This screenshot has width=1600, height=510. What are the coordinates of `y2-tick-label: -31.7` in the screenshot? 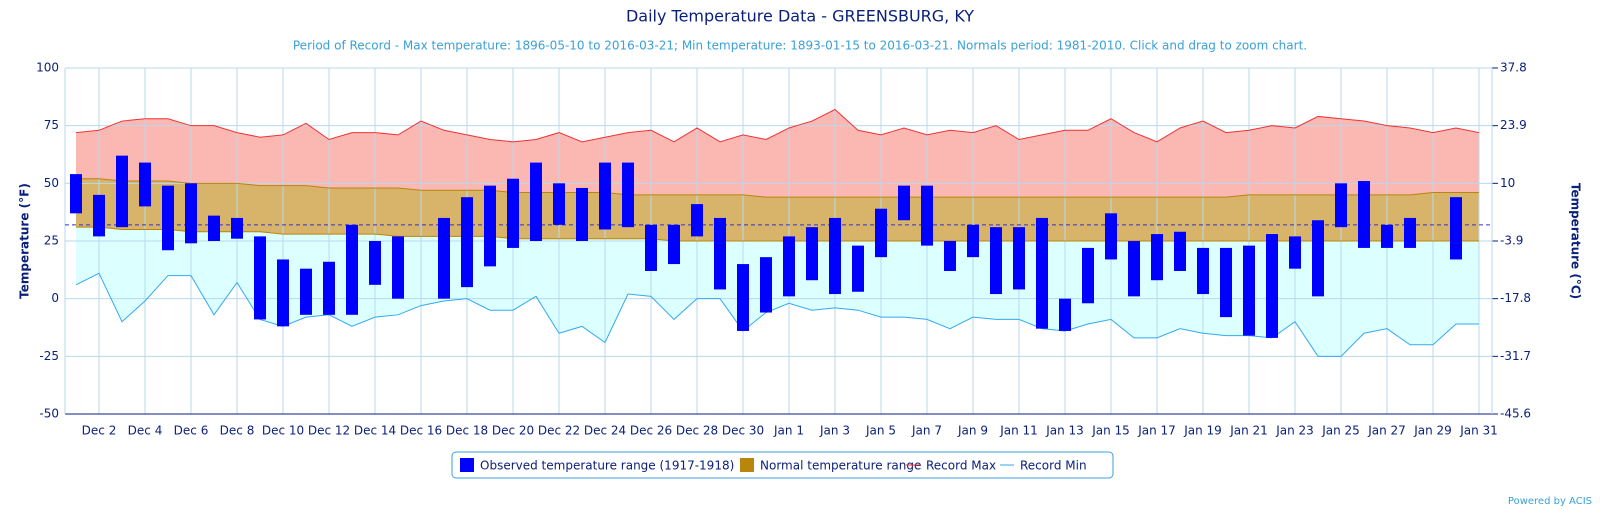 It's located at (1515, 356).